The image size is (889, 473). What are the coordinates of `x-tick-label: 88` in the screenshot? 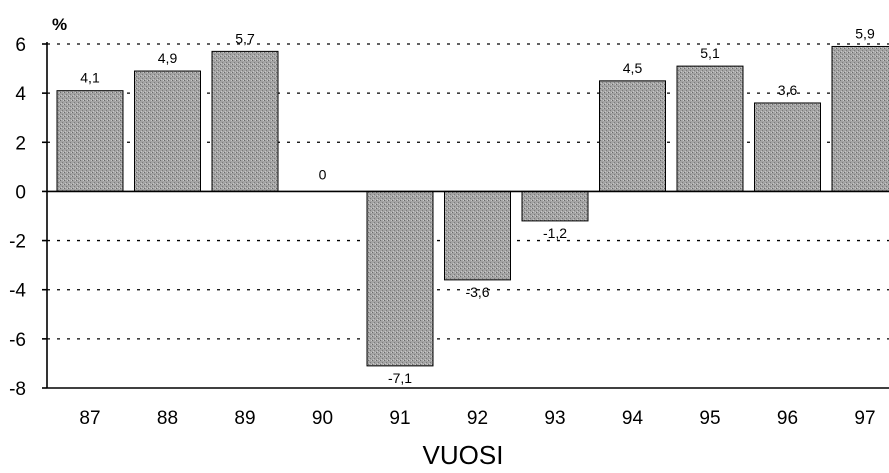 It's located at (167, 418).